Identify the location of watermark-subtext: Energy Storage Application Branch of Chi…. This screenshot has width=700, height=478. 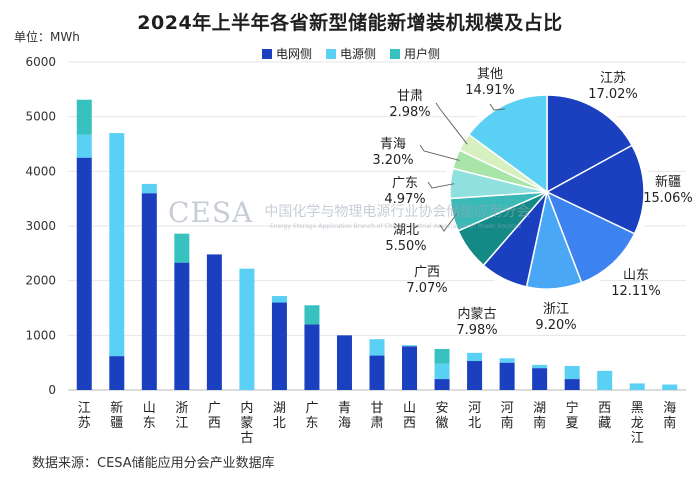
(396, 226).